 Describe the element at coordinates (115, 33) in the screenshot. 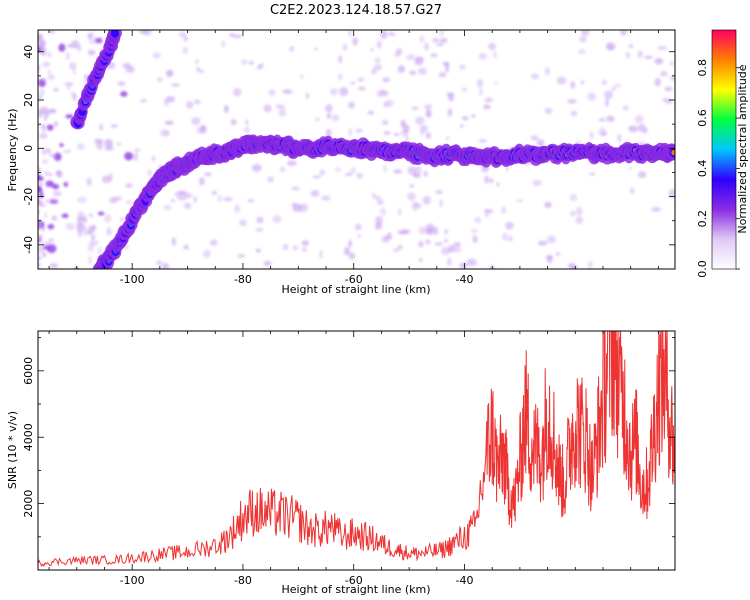

I see `heatmap-track-peak` at that location.